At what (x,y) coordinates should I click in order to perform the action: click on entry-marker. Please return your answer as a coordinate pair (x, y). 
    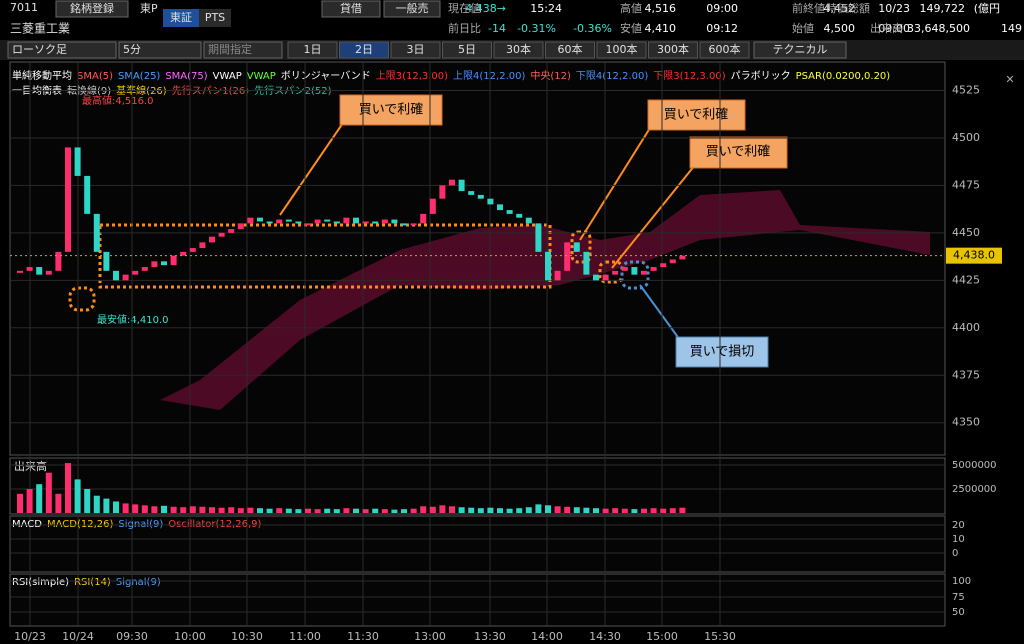
    Looking at the image, I should click on (581, 247).